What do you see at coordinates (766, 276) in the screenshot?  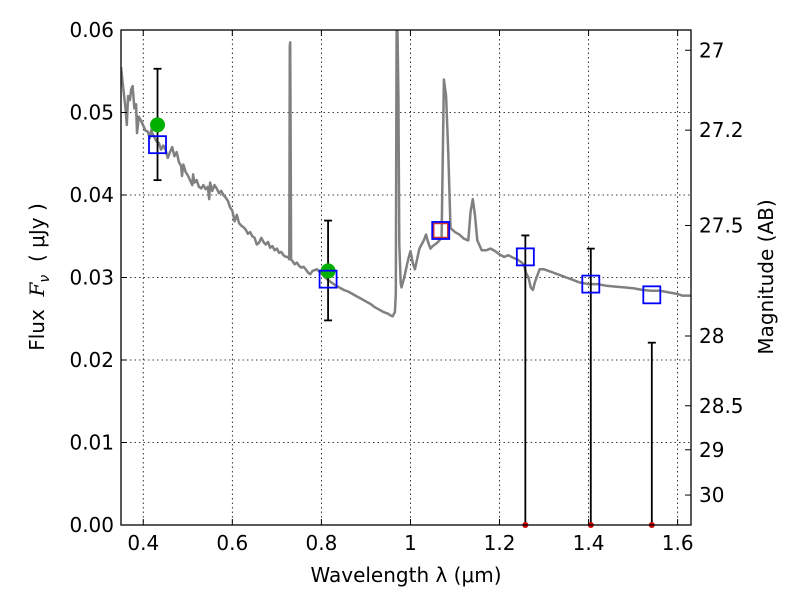 I see `secondary-y-axis-label: Magnitude (AB)` at bounding box center [766, 276].